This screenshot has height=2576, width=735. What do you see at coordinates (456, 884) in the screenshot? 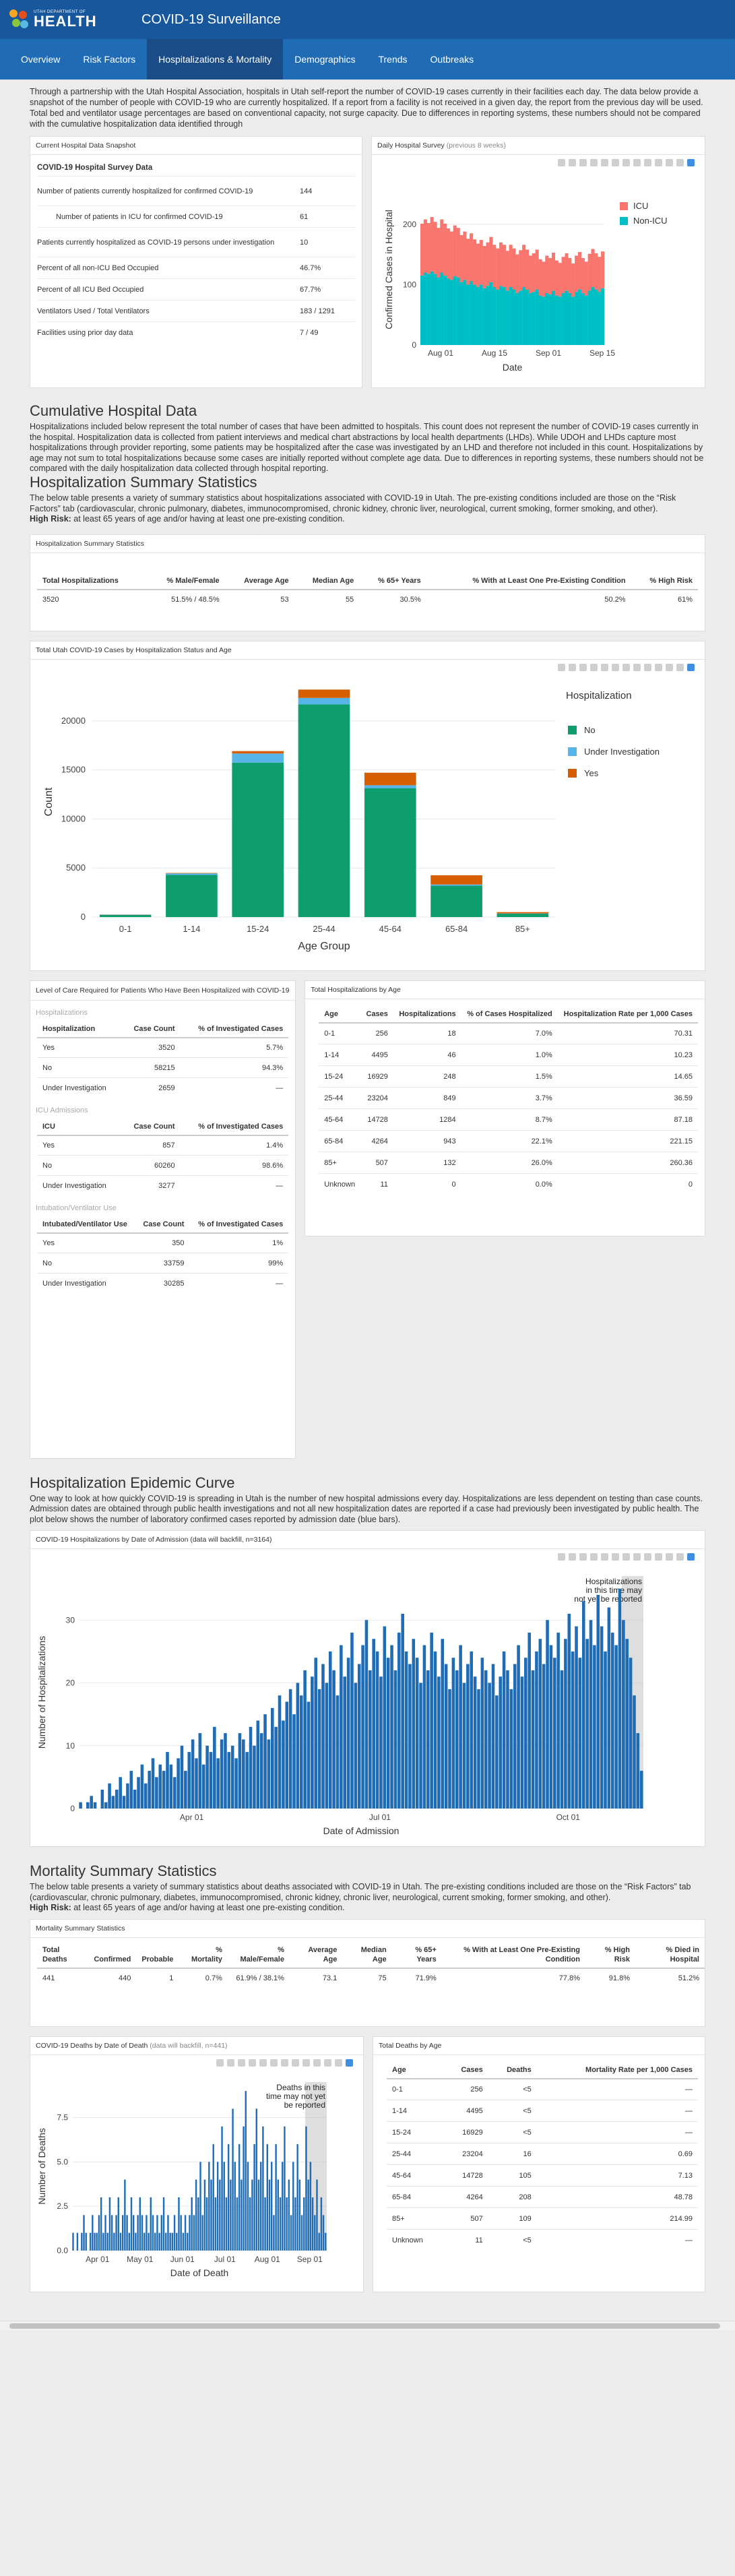
I see `bar-under-investigation` at bounding box center [456, 884].